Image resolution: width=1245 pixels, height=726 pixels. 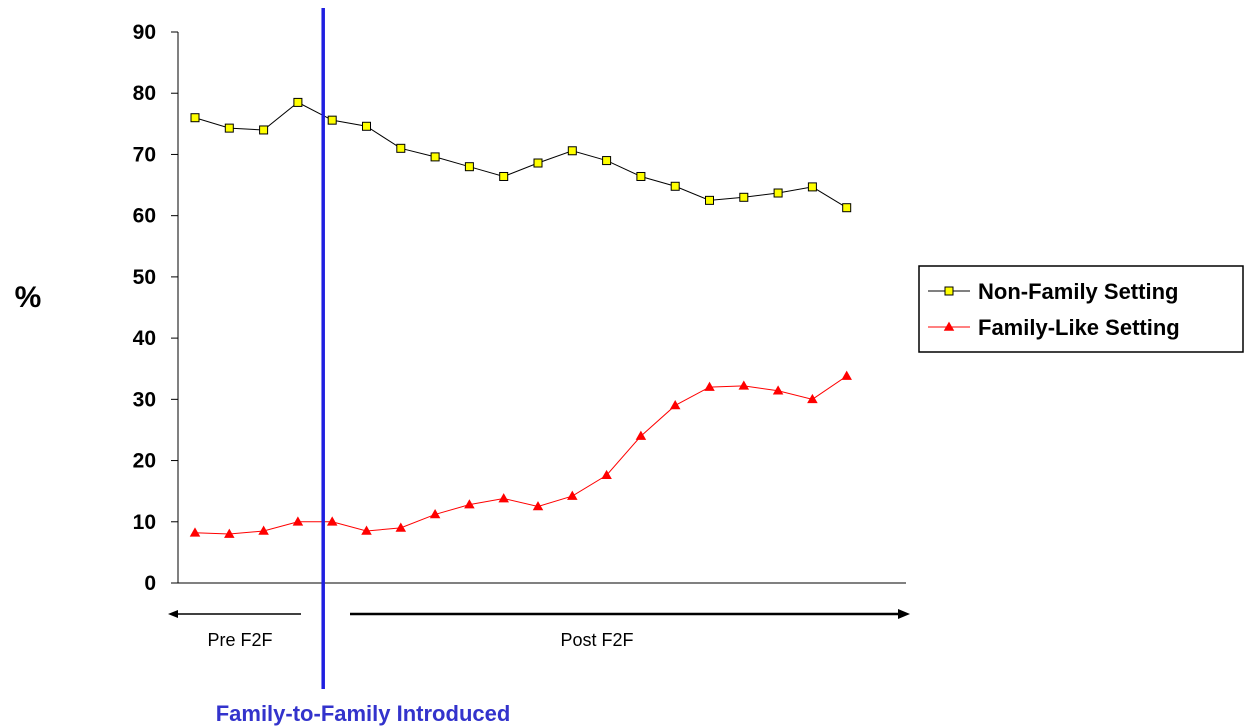 I want to click on y-axis-label: %, so click(x=28, y=297).